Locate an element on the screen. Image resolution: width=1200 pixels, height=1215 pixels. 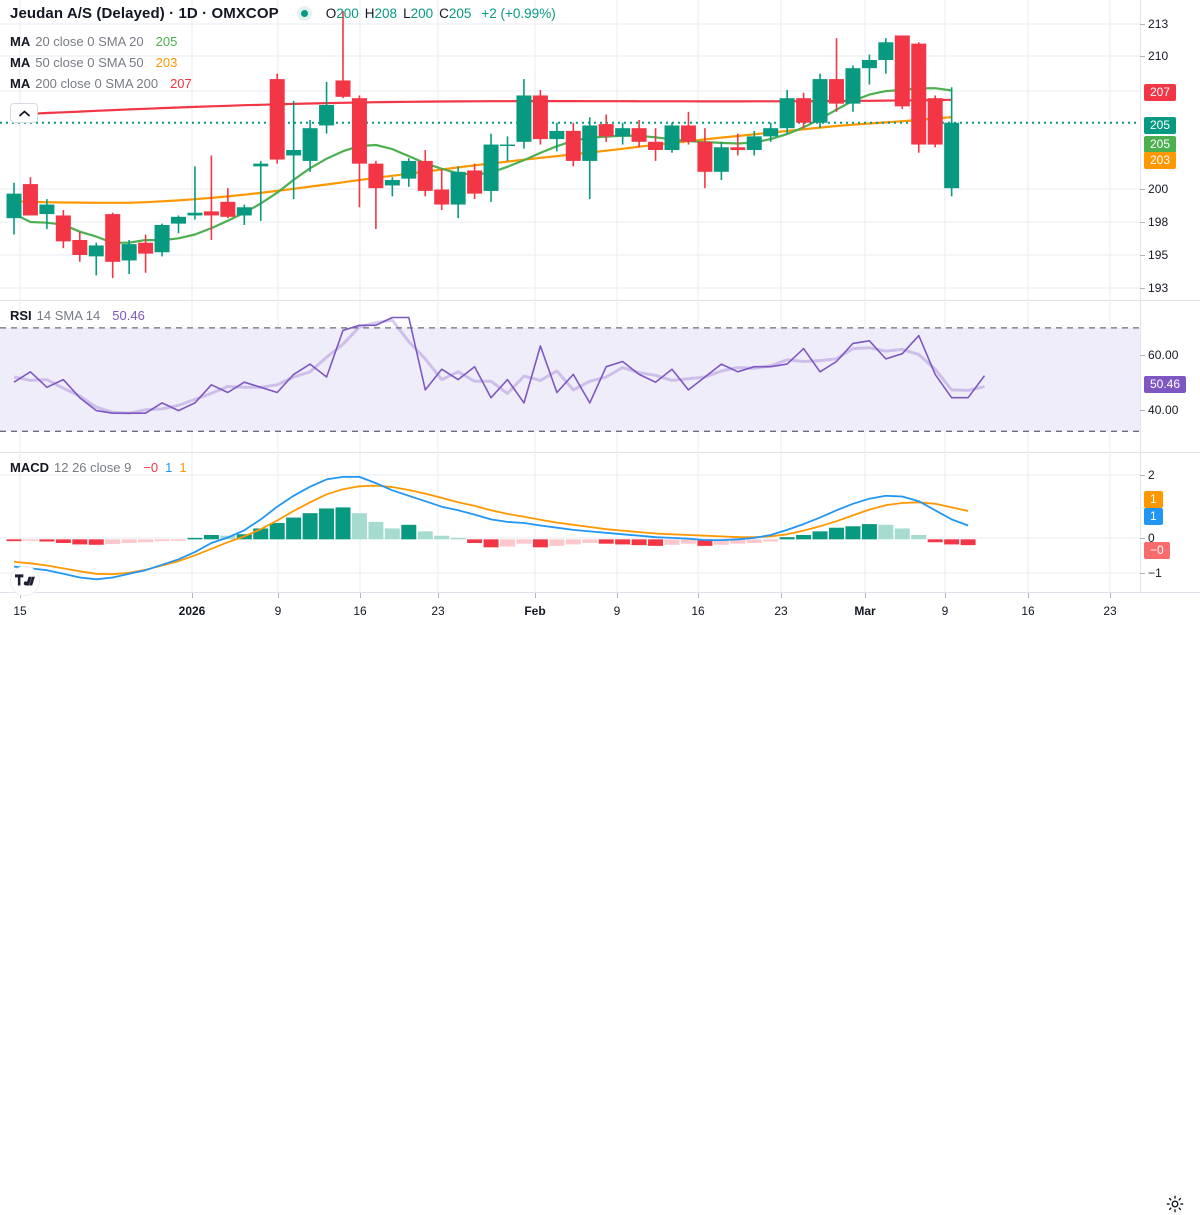
ohlc-legend: O200 H208 L200 C205 +2 (+0.99%) is located at coordinates (441, 13).